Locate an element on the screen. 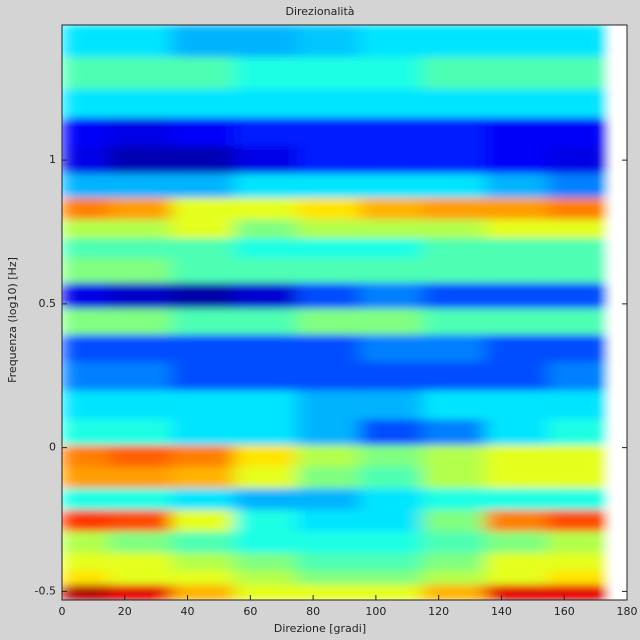  x-tick-label: 140 is located at coordinates (501, 611).